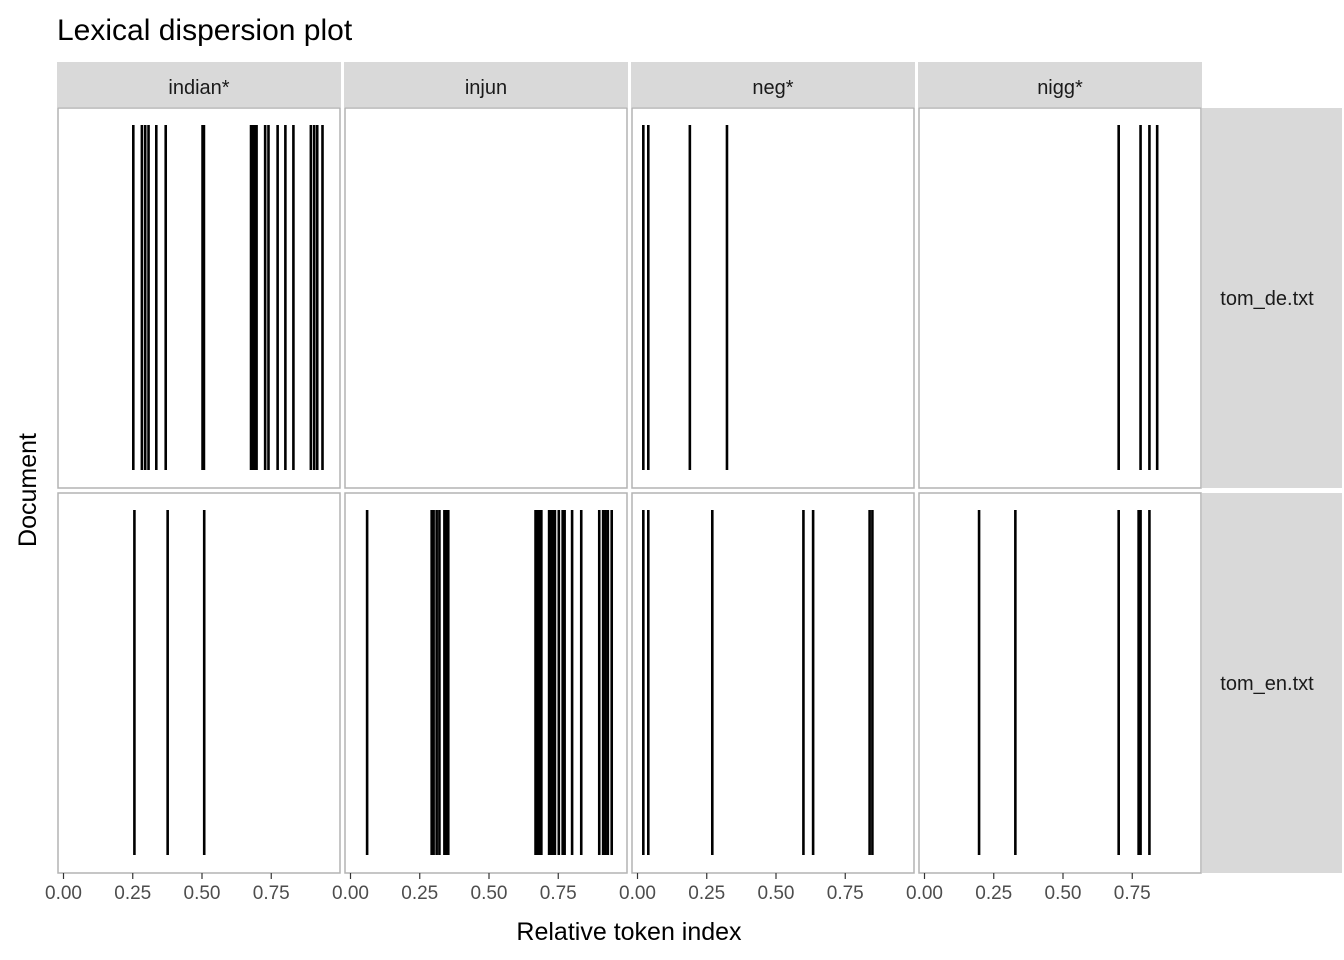 The height and width of the screenshot is (960, 1344). I want to click on row-strip: tom_en.txt, so click(1272, 683).